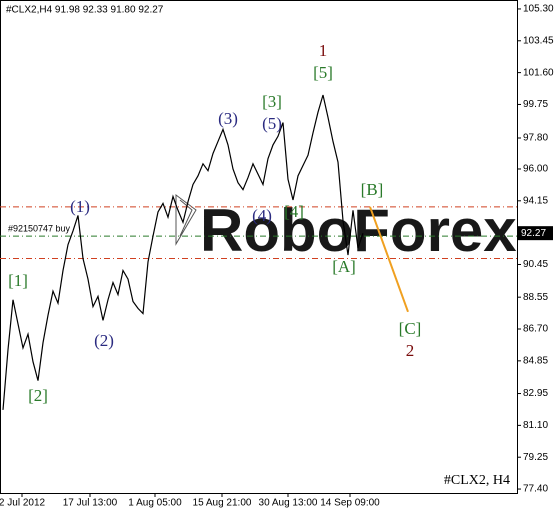 The image size is (556, 510). What do you see at coordinates (535, 457) in the screenshot?
I see `y-tick-label: 79.25` at bounding box center [535, 457].